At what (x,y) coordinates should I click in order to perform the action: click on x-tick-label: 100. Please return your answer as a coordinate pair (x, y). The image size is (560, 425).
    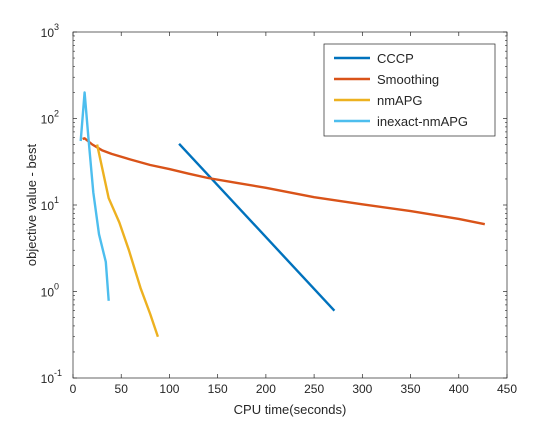
    Looking at the image, I should click on (169, 389).